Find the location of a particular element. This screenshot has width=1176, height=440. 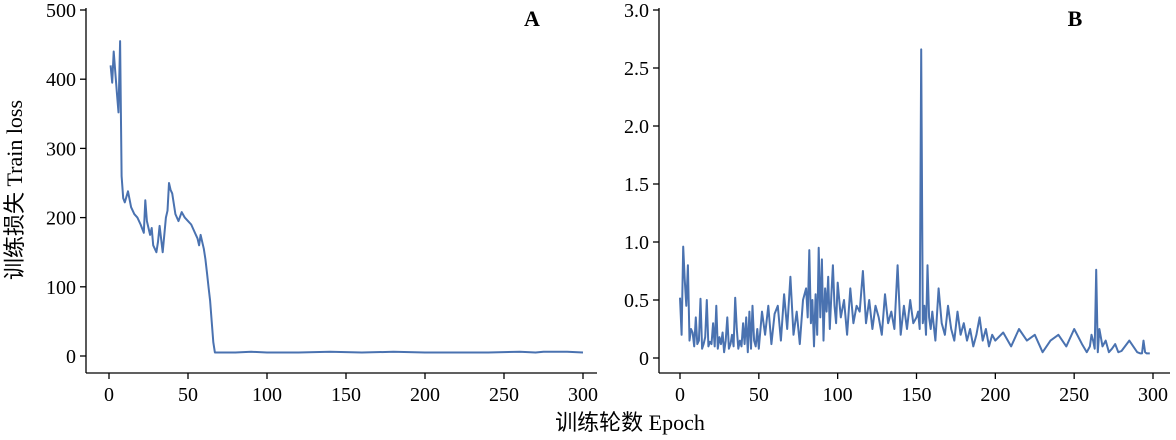

panel-b-x-tick-label: 300 is located at coordinates (1153, 395).